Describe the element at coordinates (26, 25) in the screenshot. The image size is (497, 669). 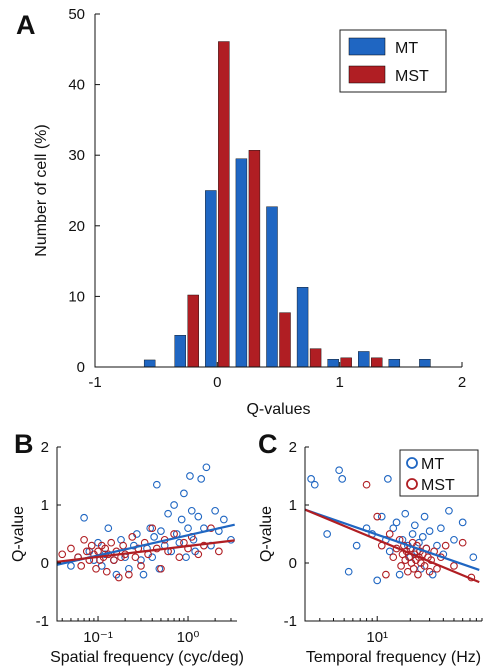
I see `panel-label-a: A` at that location.